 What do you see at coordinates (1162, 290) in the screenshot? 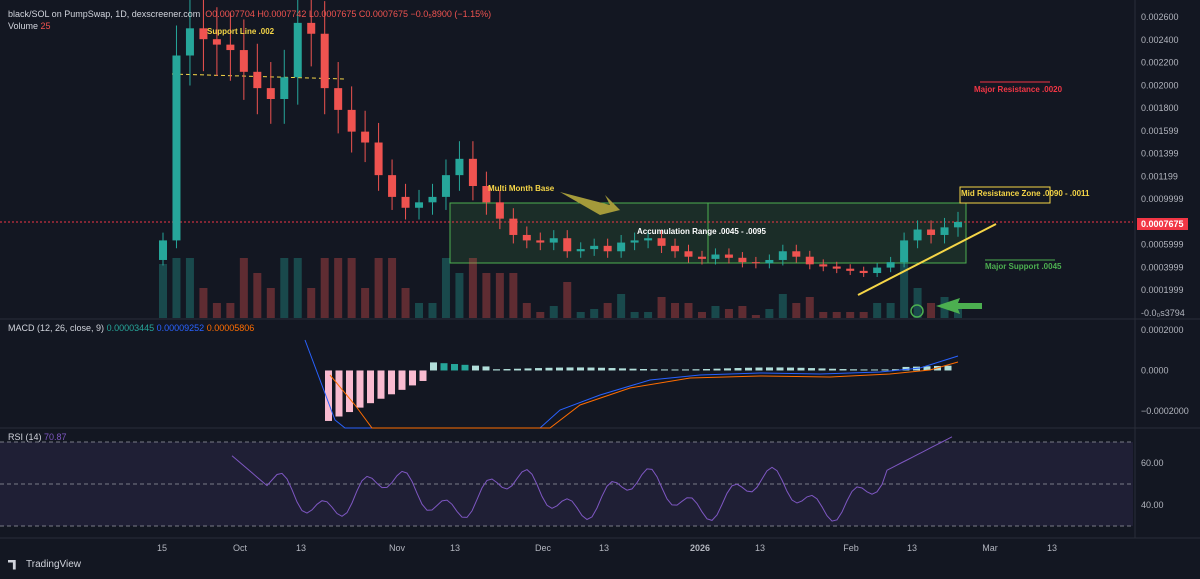
I see `price-tick-label: 0.0001999` at bounding box center [1162, 290].